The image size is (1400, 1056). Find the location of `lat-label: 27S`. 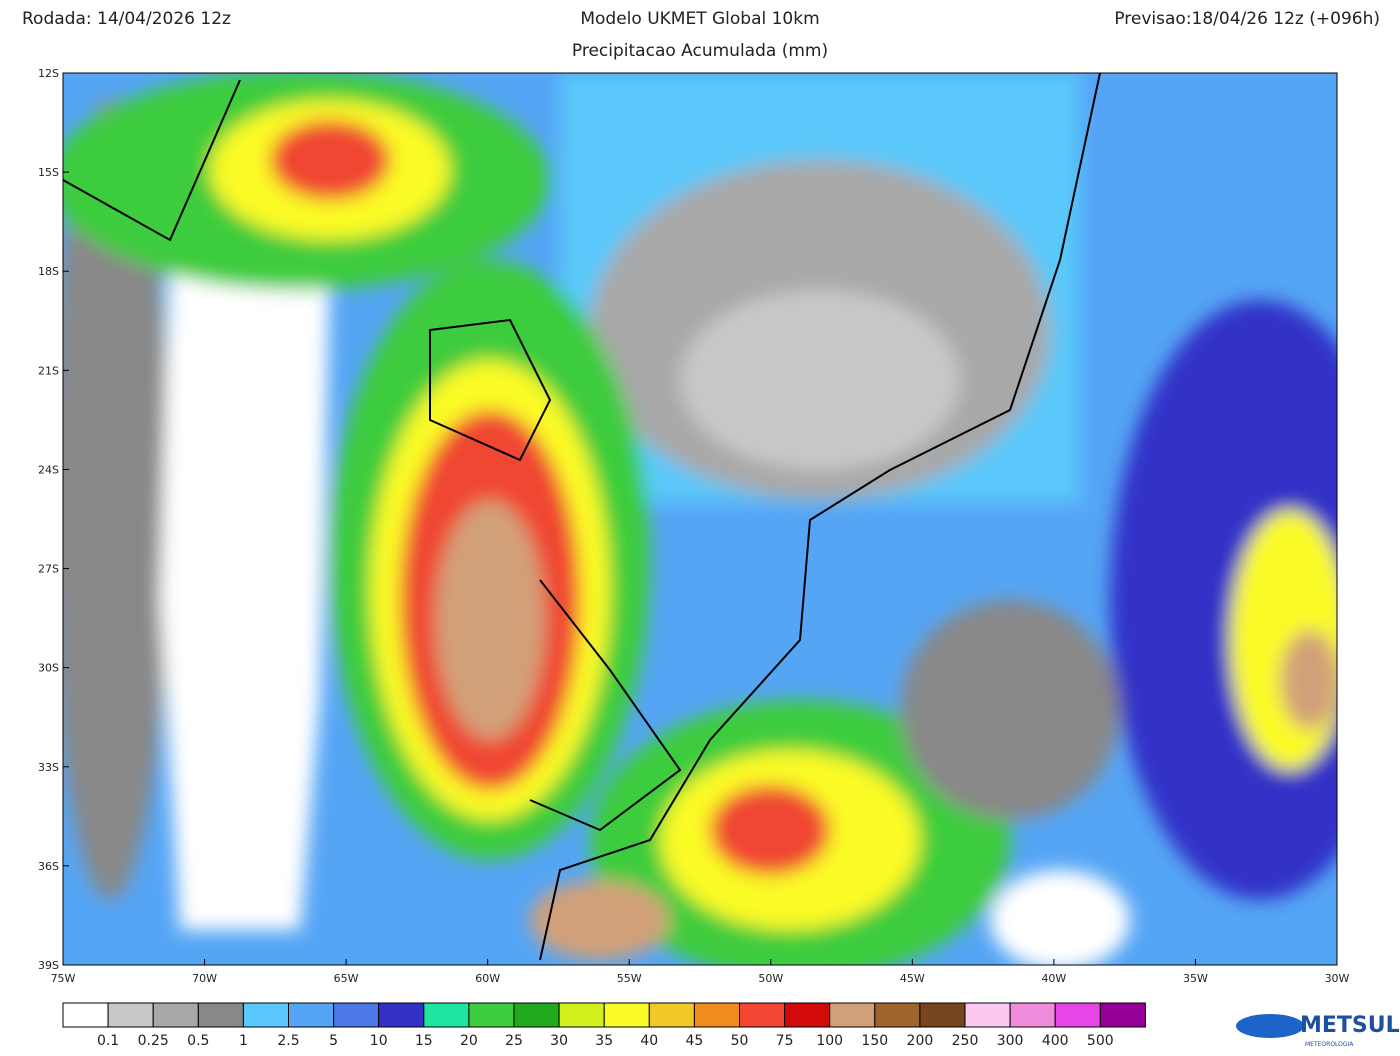

lat-label: 27S is located at coordinates (48, 569).